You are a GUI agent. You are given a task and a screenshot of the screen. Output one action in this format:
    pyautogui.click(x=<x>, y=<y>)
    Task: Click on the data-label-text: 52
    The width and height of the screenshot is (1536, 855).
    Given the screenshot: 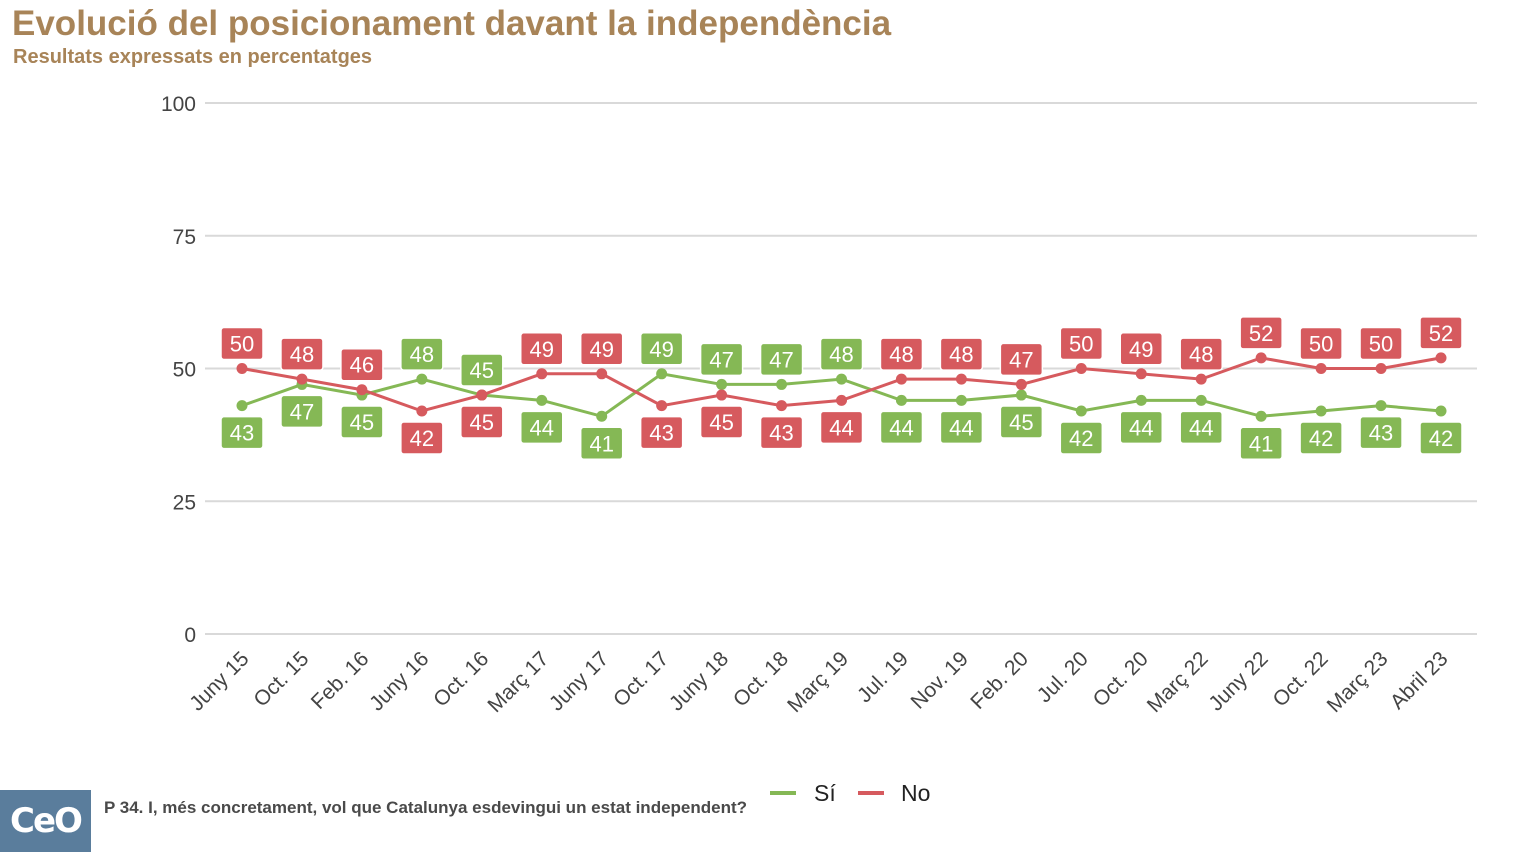 What is the action you would take?
    pyautogui.click(x=1261, y=333)
    